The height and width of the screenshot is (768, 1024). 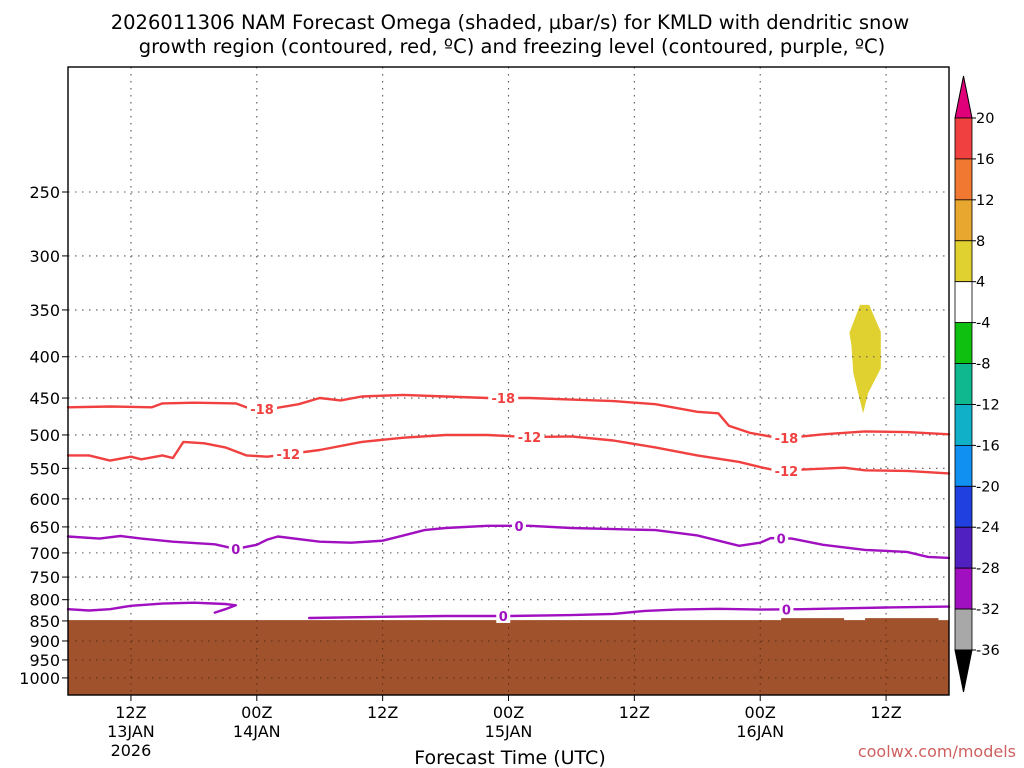 What do you see at coordinates (44, 192) in the screenshot?
I see `y-tick-label: 250` at bounding box center [44, 192].